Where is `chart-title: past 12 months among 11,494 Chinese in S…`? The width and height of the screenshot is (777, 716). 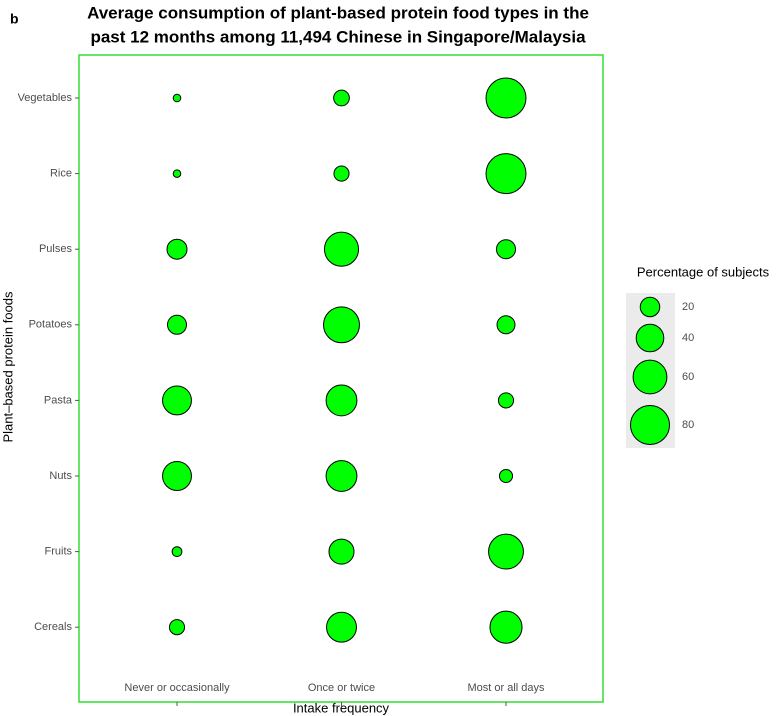 chart-title: past 12 months among 11,494 Chinese in S… is located at coordinates (338, 36).